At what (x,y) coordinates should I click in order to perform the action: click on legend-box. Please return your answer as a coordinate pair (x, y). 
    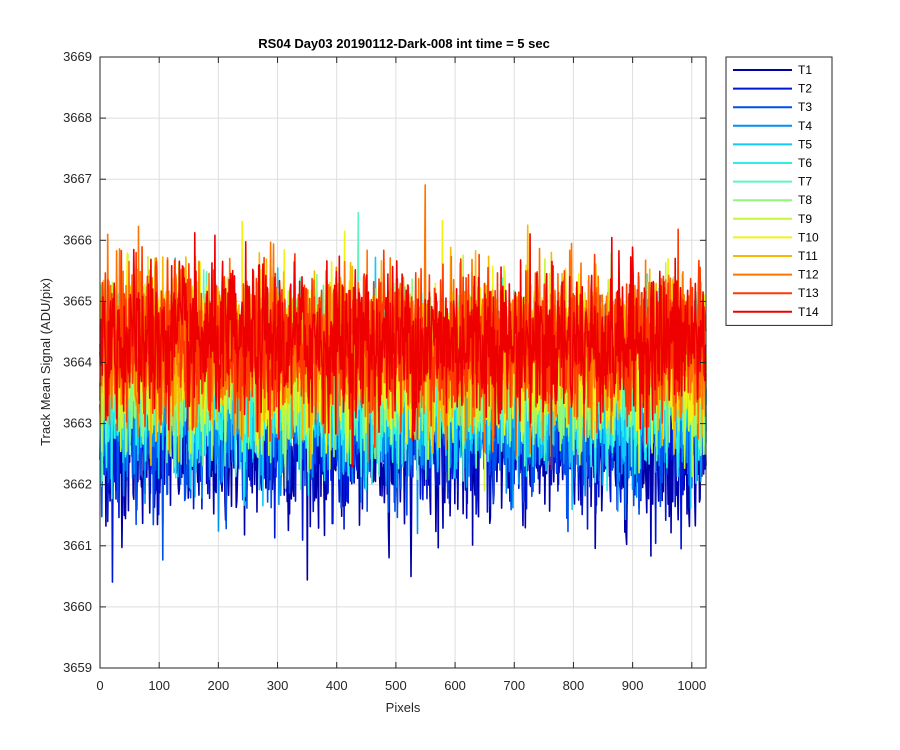
    Looking at the image, I should click on (779, 191).